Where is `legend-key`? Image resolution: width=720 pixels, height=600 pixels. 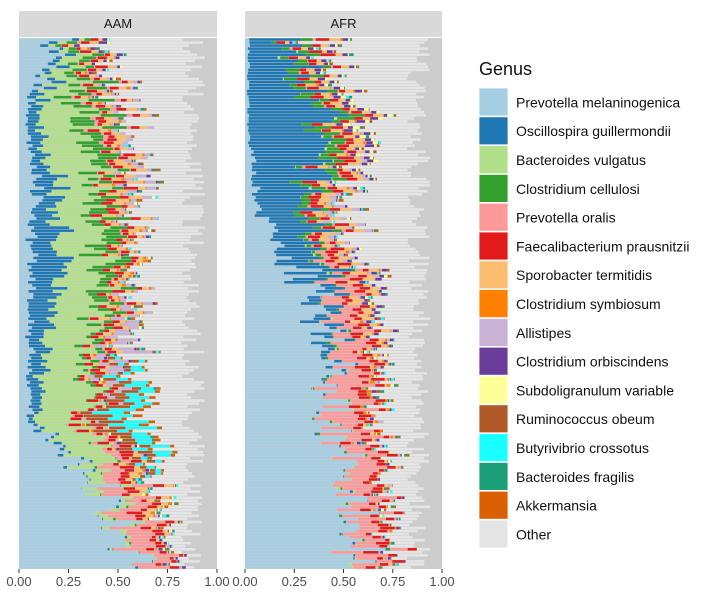
legend-key is located at coordinates (493, 275).